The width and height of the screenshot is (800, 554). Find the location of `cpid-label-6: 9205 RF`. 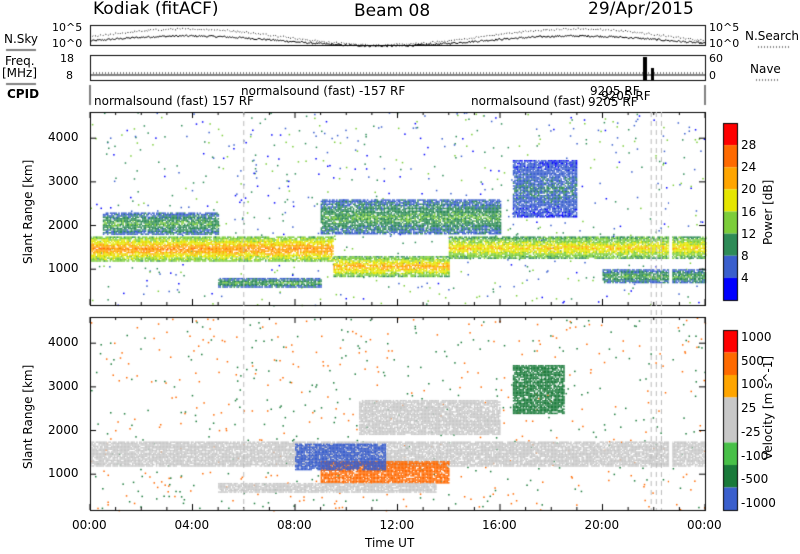

cpid-label-6: 9205 RF is located at coordinates (613, 102).